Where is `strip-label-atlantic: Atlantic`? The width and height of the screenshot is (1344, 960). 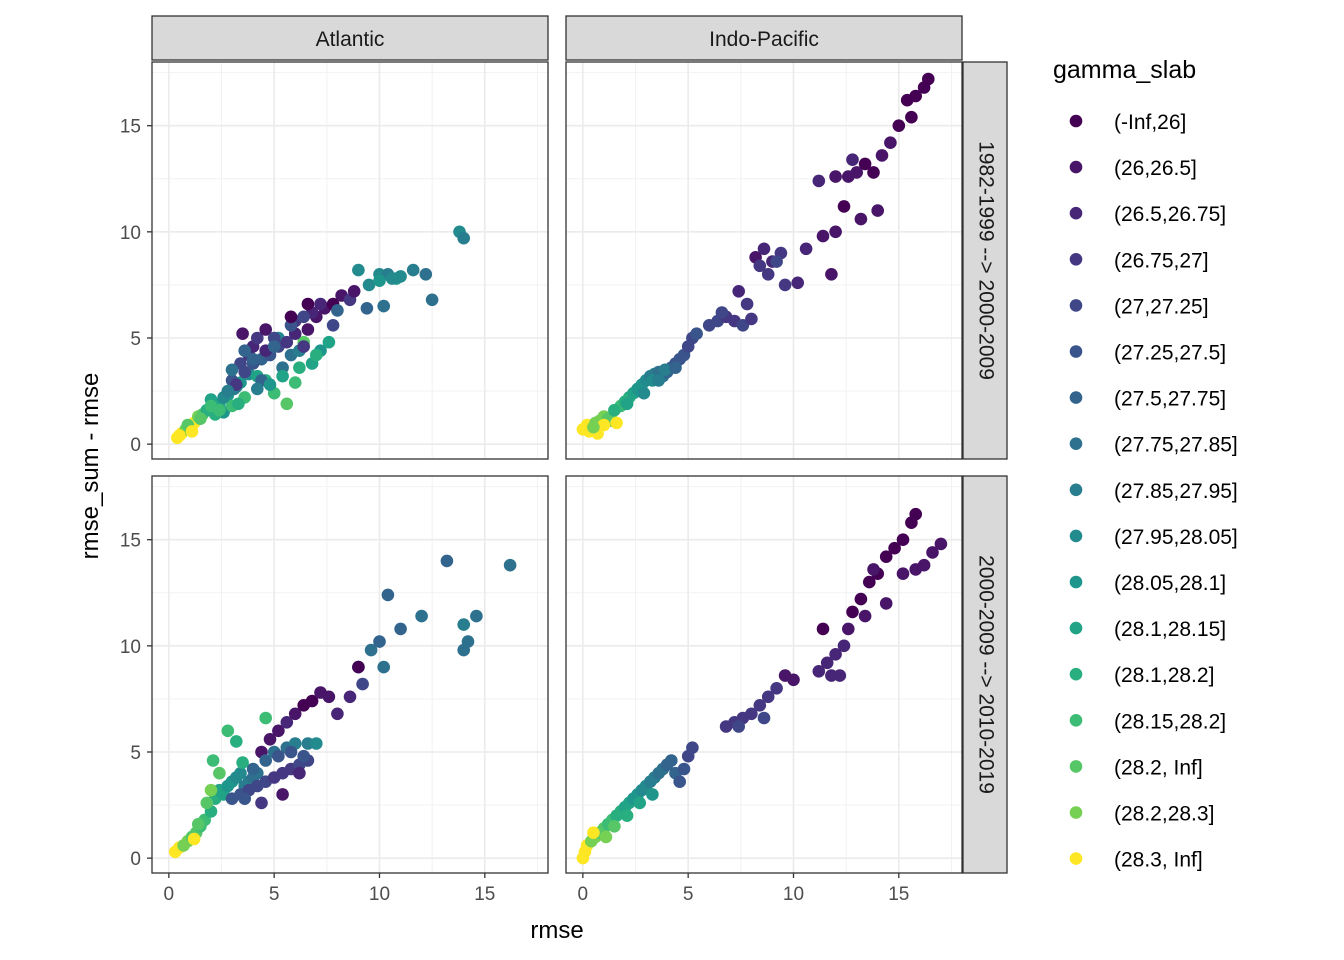 strip-label-atlantic: Atlantic is located at coordinates (350, 39).